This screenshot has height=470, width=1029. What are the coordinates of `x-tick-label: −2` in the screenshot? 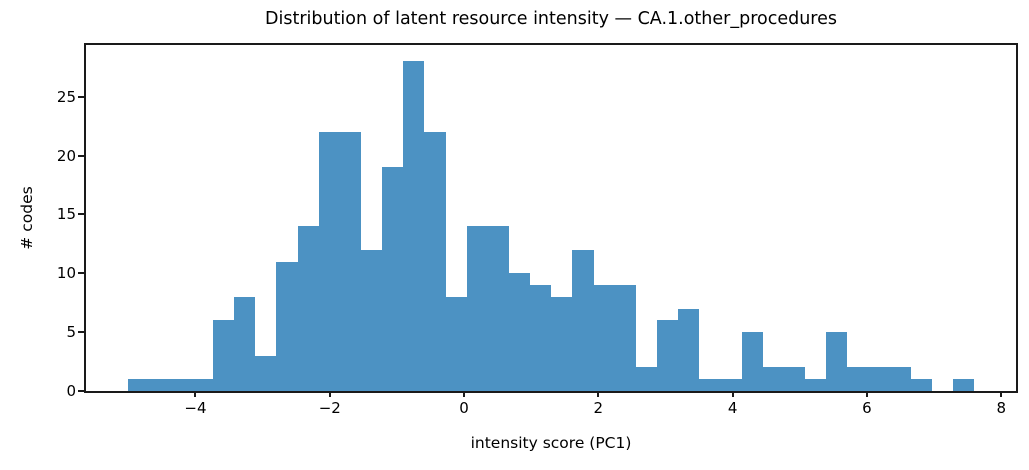 It's located at (329, 408).